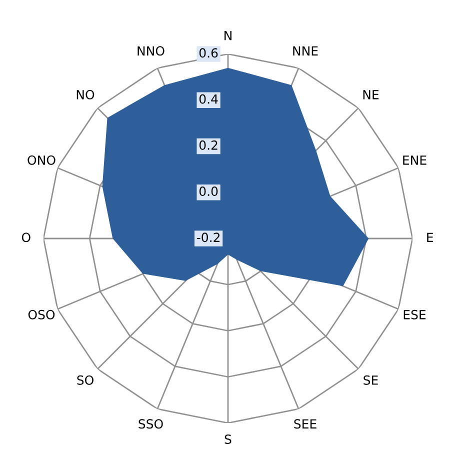 Image resolution: width=456 pixels, height=450 pixels. Describe the element at coordinates (430, 237) in the screenshot. I see `spoke-label: E` at that location.